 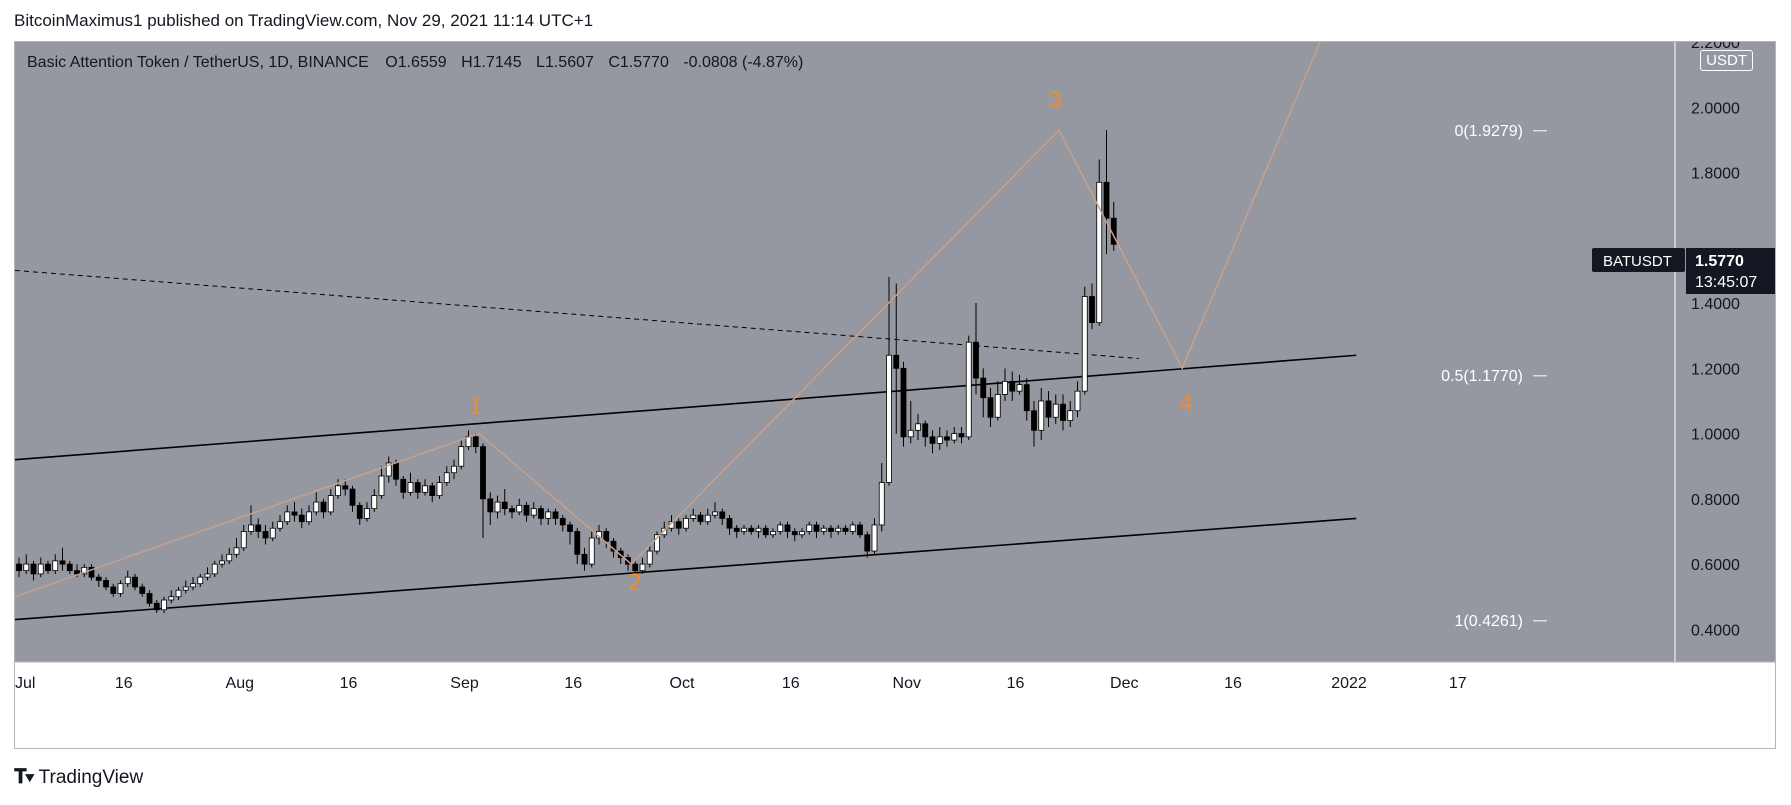 I want to click on y-tick-label: 1.4000, so click(x=1715, y=304).